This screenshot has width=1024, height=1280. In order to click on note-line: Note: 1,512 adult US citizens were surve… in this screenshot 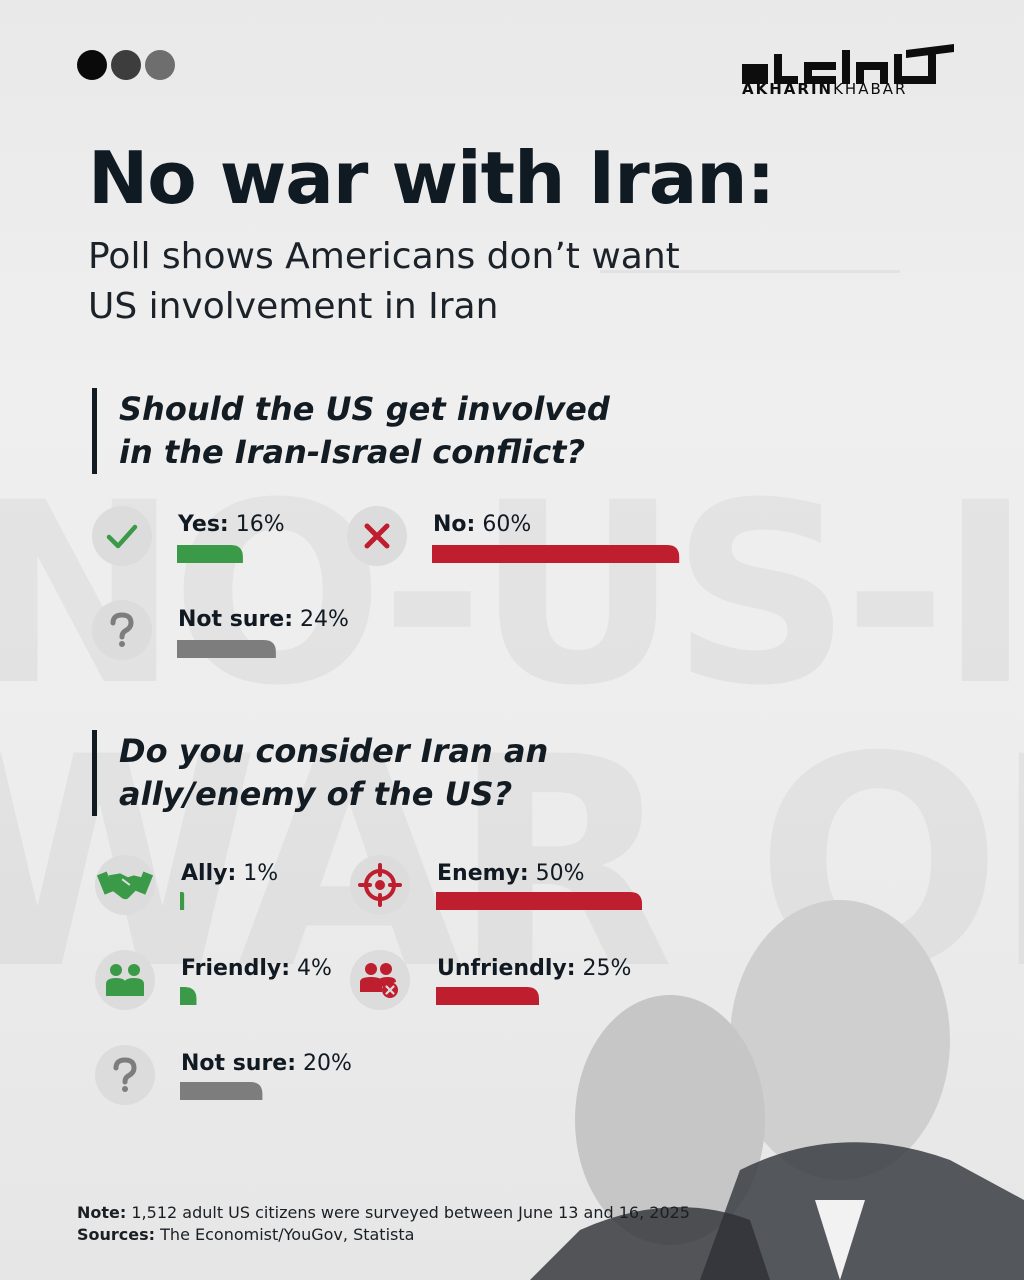, I will do `click(383, 1212)`.